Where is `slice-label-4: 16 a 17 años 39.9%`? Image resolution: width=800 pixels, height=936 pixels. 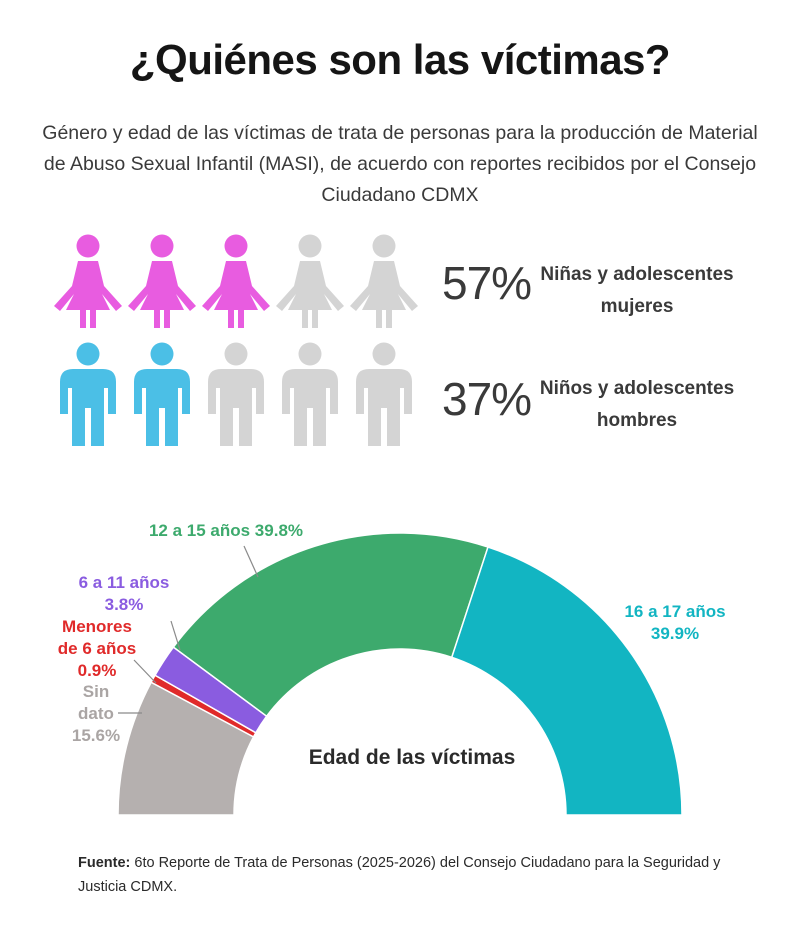
slice-label-4: 16 a 17 años 39.9% is located at coordinates (674, 622).